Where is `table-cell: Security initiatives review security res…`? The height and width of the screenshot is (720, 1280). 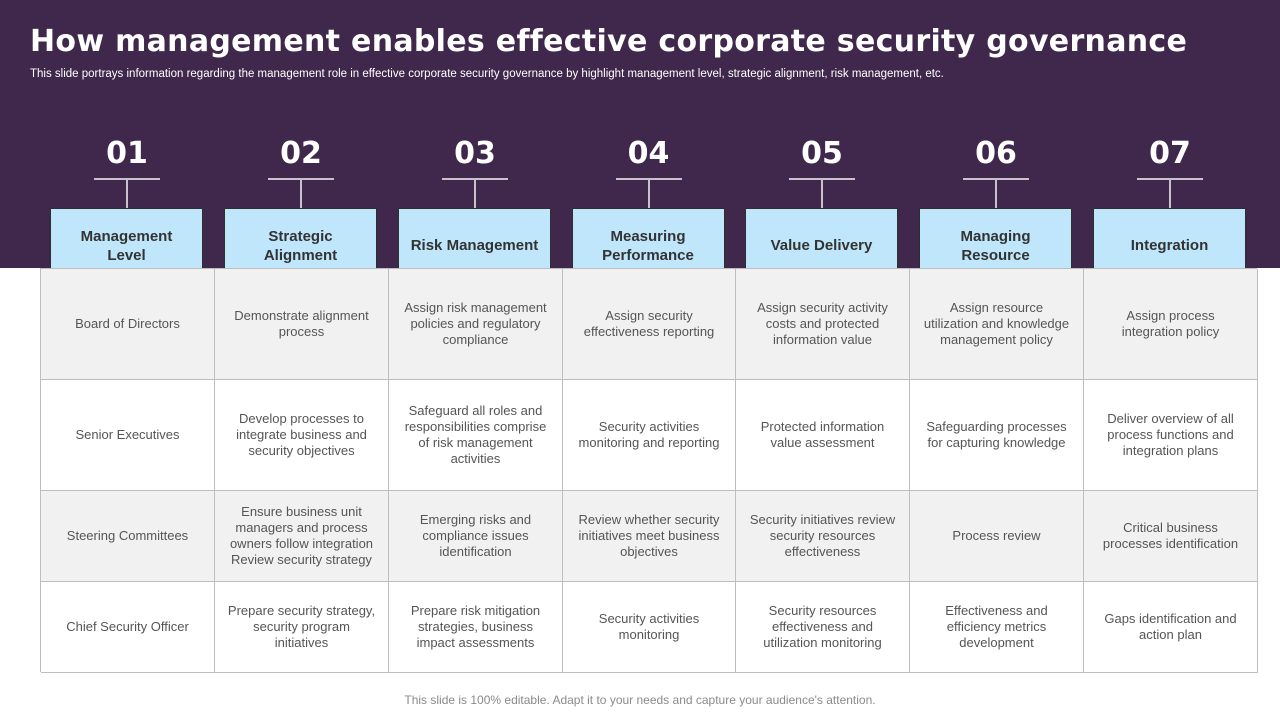
table-cell: Security initiatives review security res… is located at coordinates (823, 536).